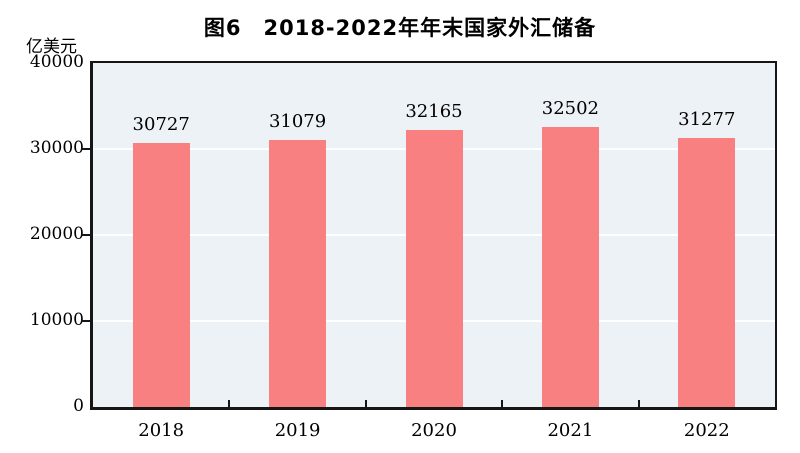 Image resolution: width=800 pixels, height=453 pixels. Describe the element at coordinates (297, 121) in the screenshot. I see `bar-value-label: 31079` at that location.